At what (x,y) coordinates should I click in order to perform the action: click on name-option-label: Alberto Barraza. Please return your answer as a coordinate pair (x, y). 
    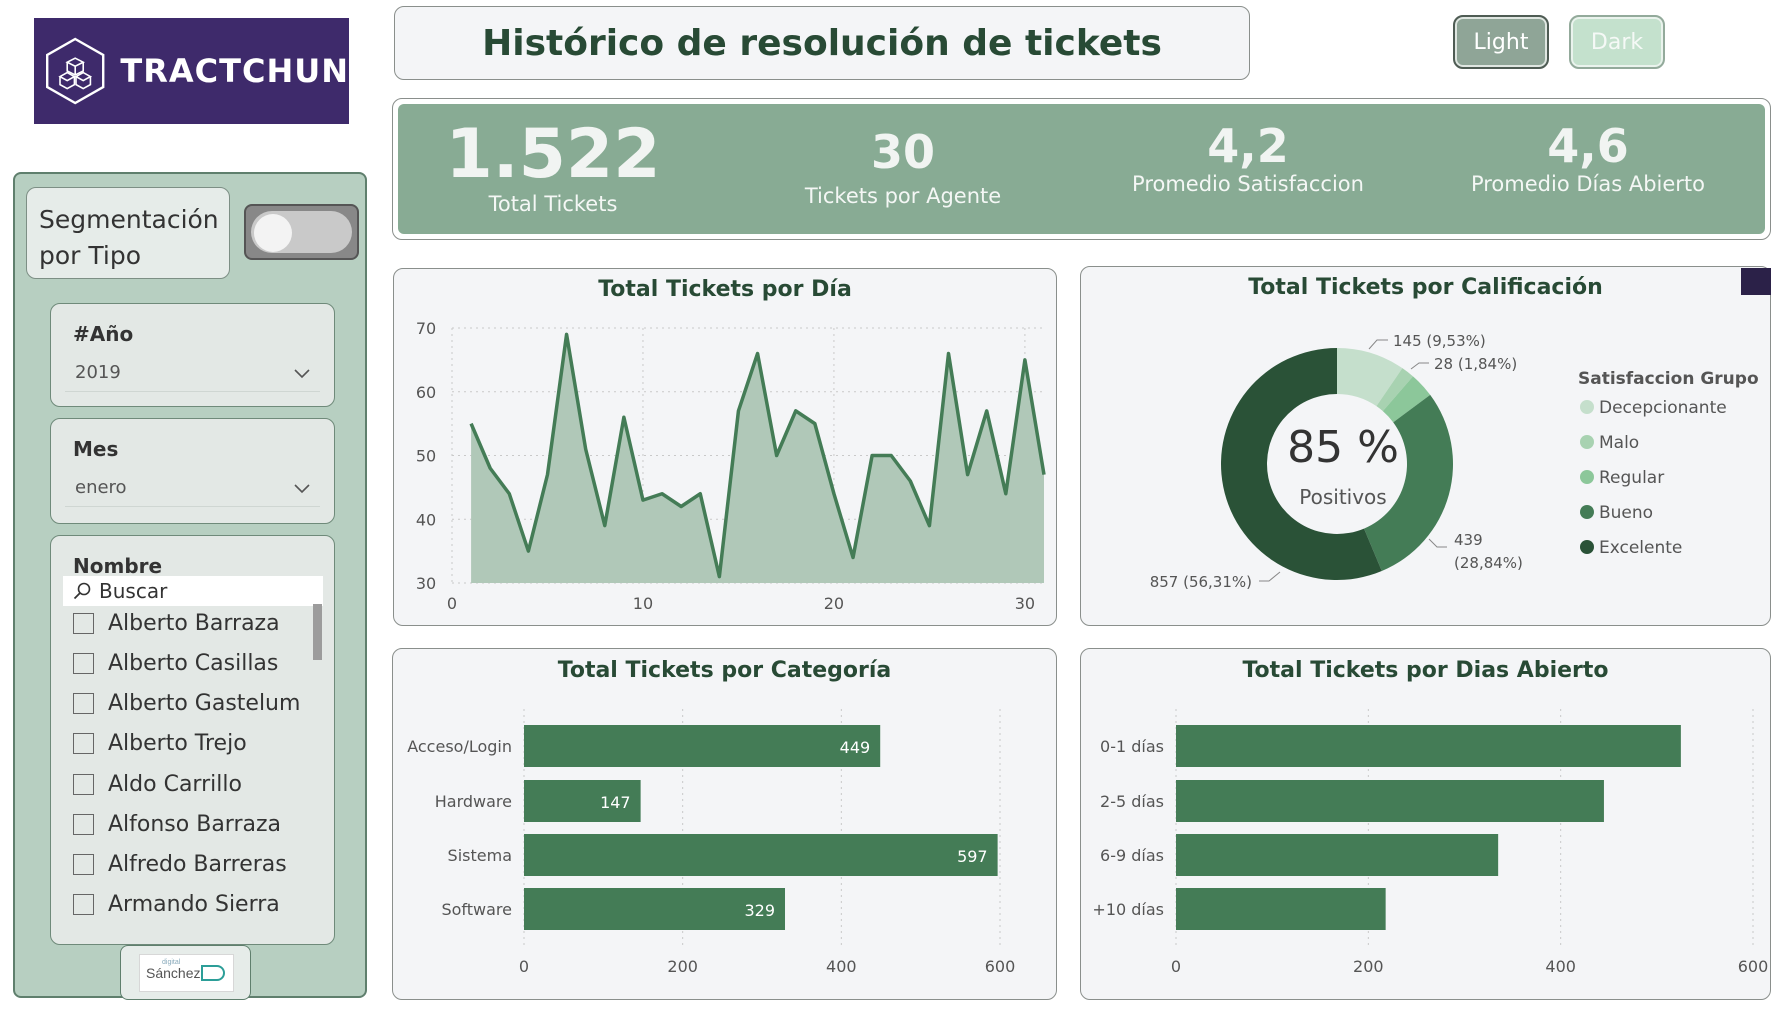
    Looking at the image, I should click on (194, 623).